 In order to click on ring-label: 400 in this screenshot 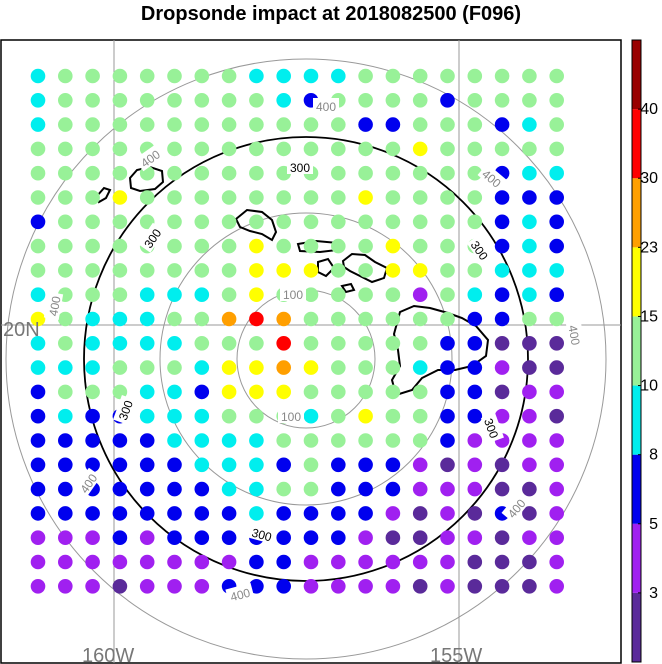, I will do `click(53, 306)`.